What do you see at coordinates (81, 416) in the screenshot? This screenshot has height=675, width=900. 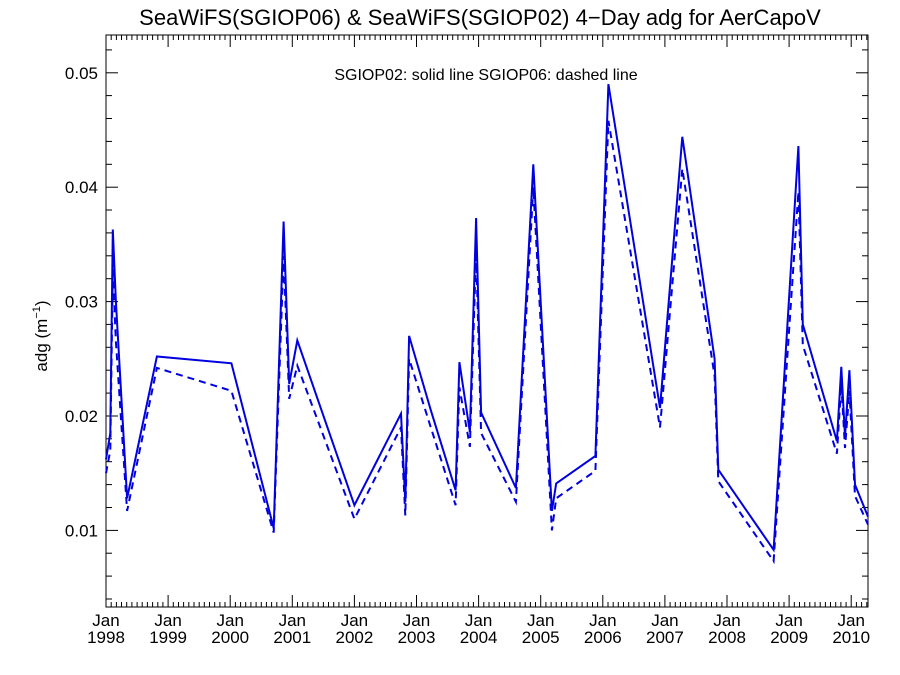 I see `y-tick-label: 0.02` at bounding box center [81, 416].